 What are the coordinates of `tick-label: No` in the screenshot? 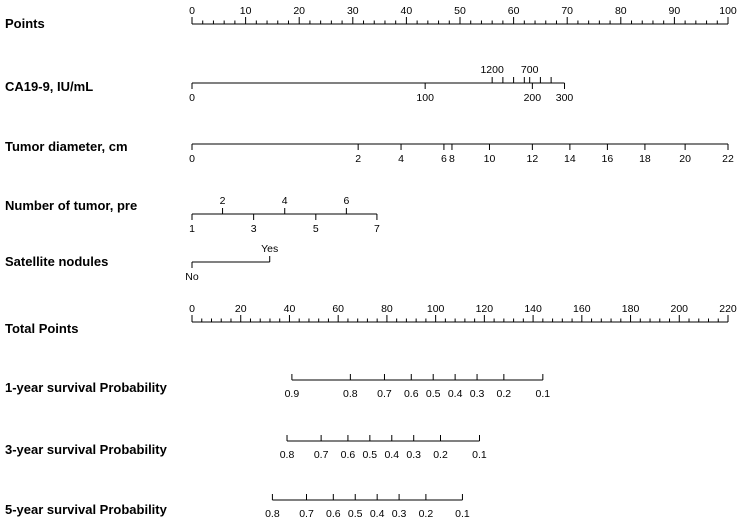 It's located at (192, 277).